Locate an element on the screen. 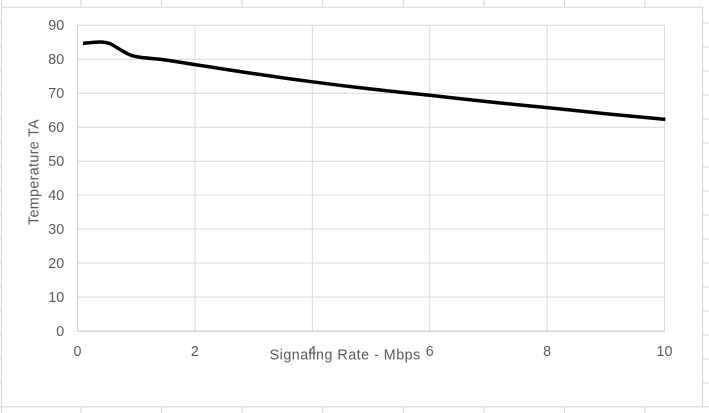 Image resolution: width=709 pixels, height=413 pixels. svg-text: 40 is located at coordinates (56, 196).